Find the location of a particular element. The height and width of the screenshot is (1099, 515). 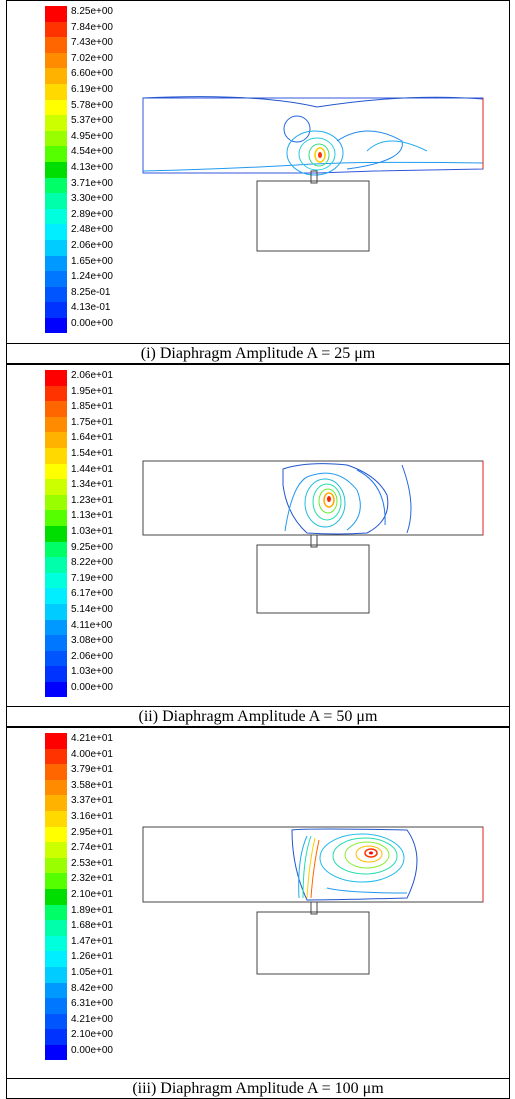

legend-label: 2.95e+01 is located at coordinates (92, 832).